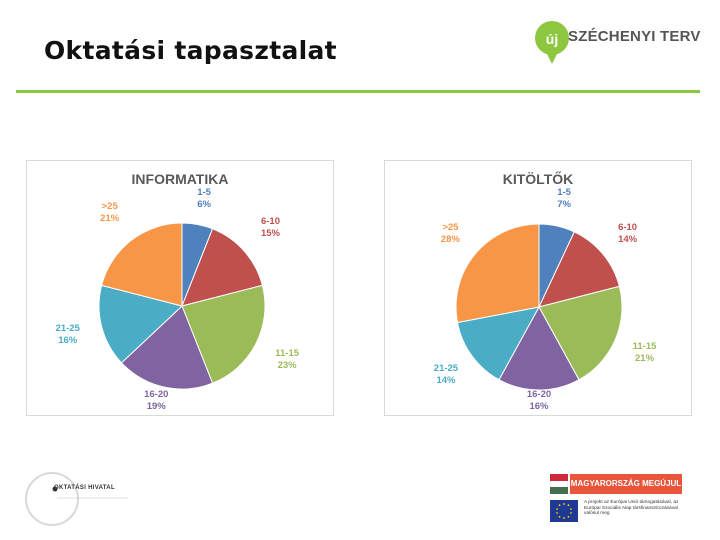 This screenshot has width=720, height=540. I want to click on chart-title: KITÖLTŐK, so click(538, 179).